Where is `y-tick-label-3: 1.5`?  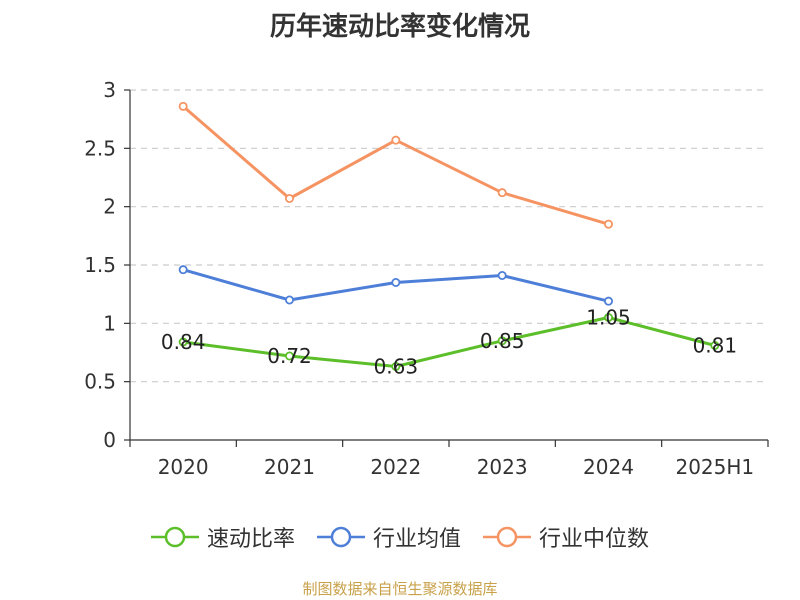
y-tick-label-3: 1.5 is located at coordinates (100, 265).